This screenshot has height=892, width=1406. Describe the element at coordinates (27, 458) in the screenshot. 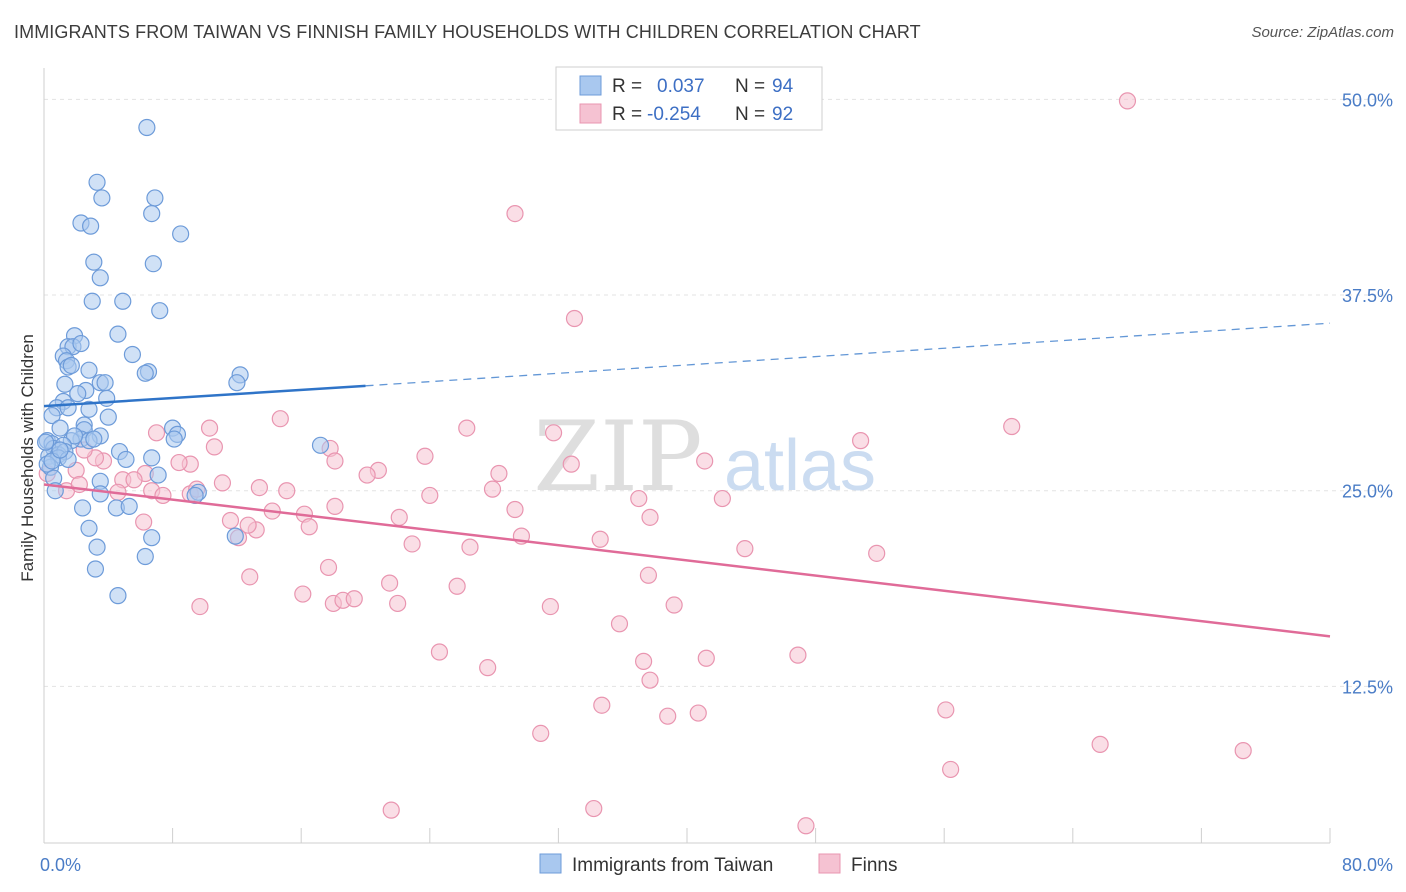

I see `y-axis-label: Family Households with Children` at that location.